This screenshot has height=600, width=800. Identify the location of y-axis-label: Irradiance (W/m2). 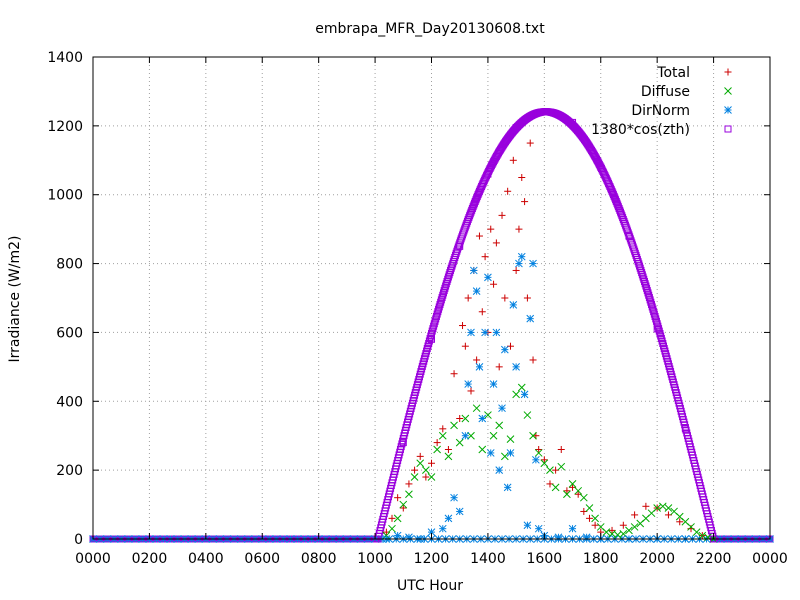
(15, 299).